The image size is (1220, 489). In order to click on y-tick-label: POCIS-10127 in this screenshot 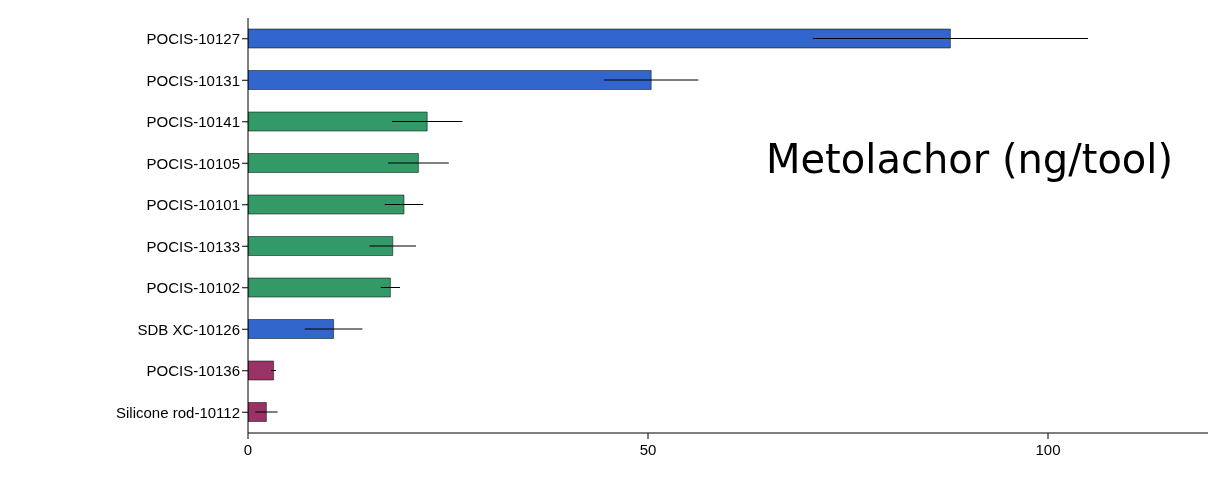, I will do `click(193, 39)`.